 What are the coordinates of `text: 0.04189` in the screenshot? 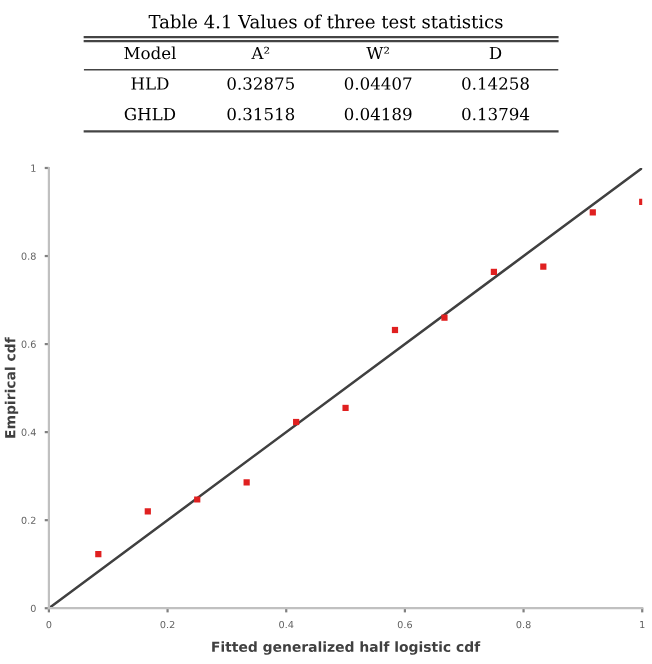 It's located at (378, 114).